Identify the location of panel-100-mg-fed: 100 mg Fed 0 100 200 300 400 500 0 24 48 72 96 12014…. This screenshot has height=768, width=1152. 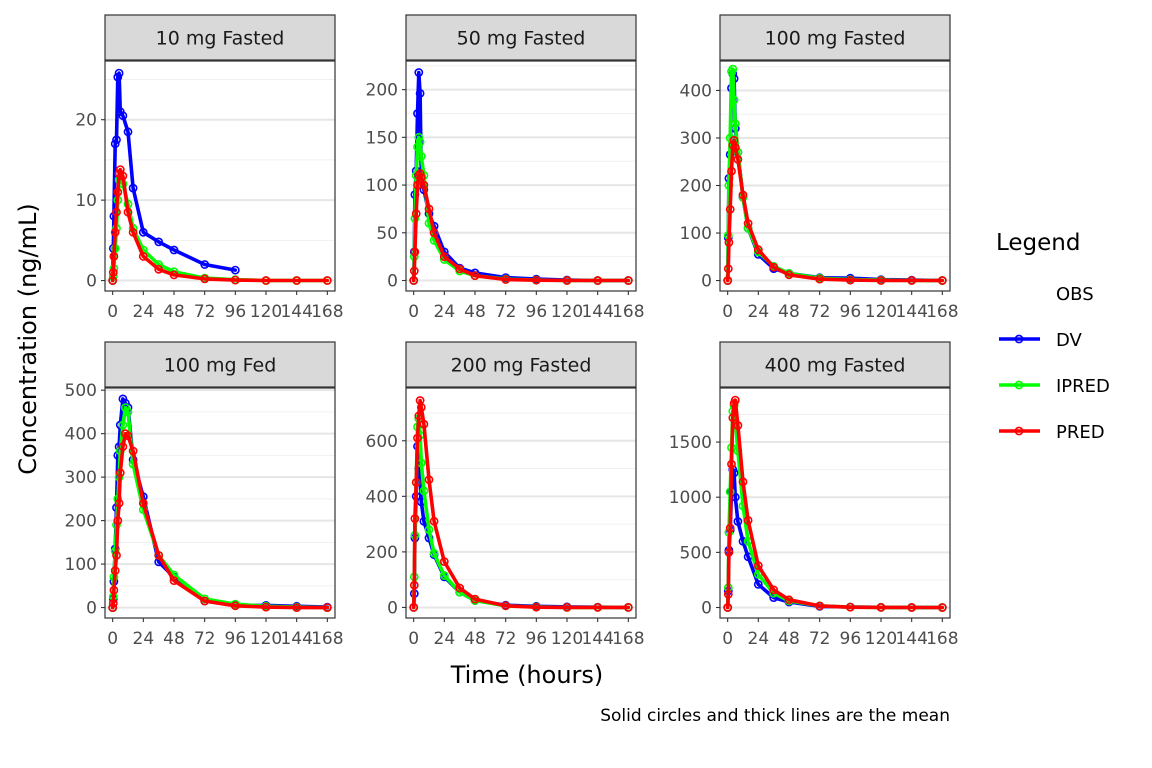
(204, 495).